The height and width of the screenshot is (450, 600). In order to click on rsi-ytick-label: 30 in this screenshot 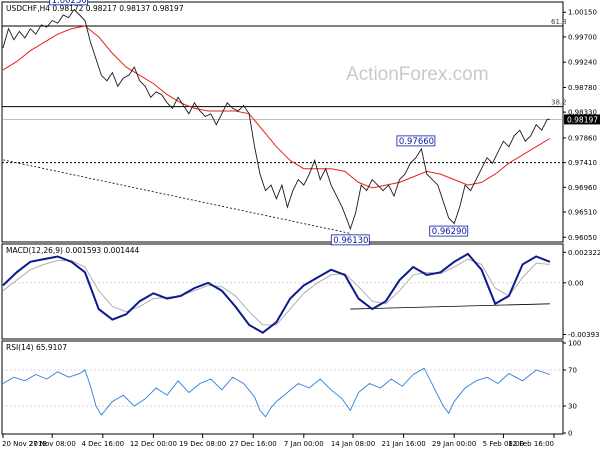, I will do `click(572, 407)`.